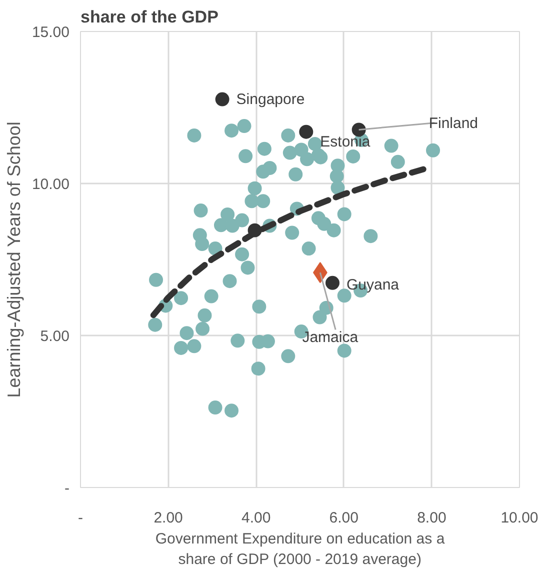 This screenshot has height=570, width=549. What do you see at coordinates (55, 336) in the screenshot?
I see `y-tick-label: 5.00` at bounding box center [55, 336].